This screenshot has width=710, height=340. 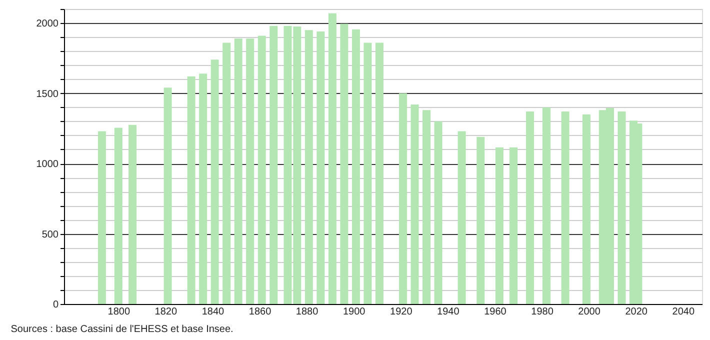 What do you see at coordinates (401, 312) in the screenshot?
I see `x-tick-label: 1920` at bounding box center [401, 312].